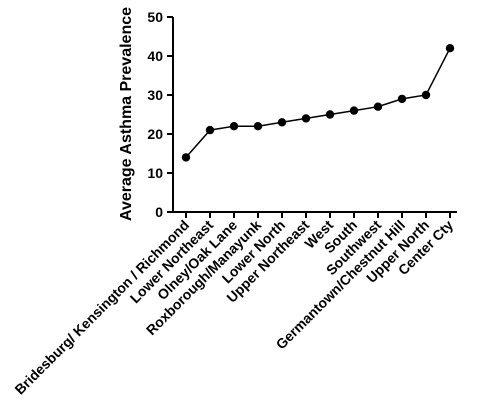  What do you see at coordinates (155, 134) in the screenshot?
I see `y-tick-label: 20` at bounding box center [155, 134].